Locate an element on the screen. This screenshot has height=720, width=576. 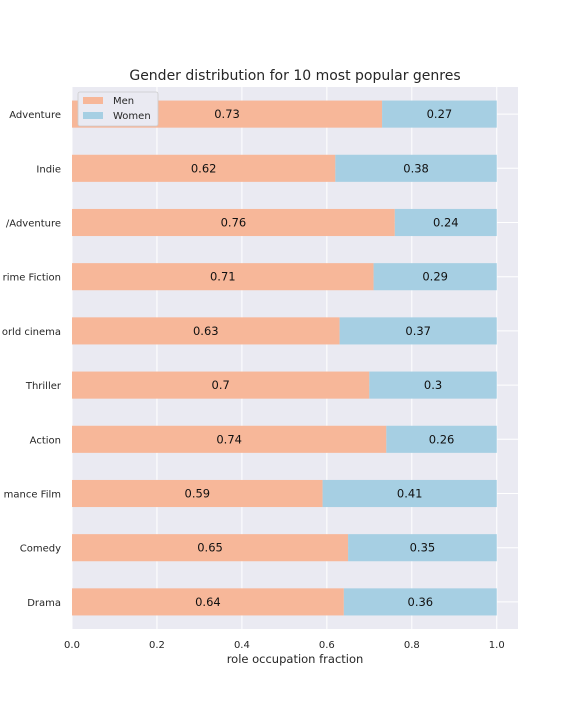
bar-label-women-0: 0.27 is located at coordinates (440, 114).